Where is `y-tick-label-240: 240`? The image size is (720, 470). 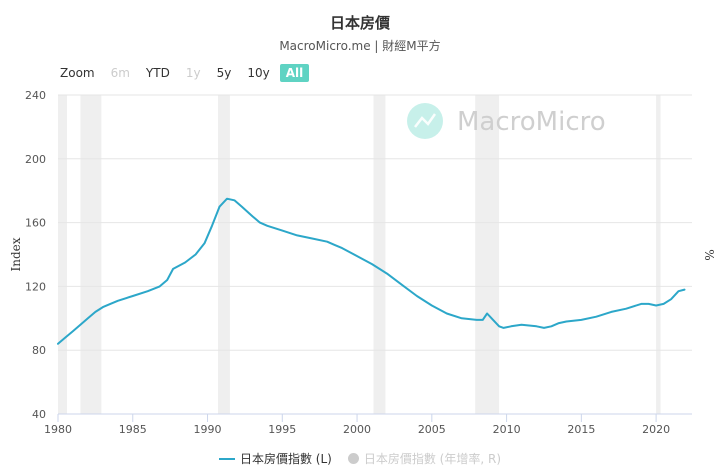
y-tick-label-240: 240 is located at coordinates (35, 95).